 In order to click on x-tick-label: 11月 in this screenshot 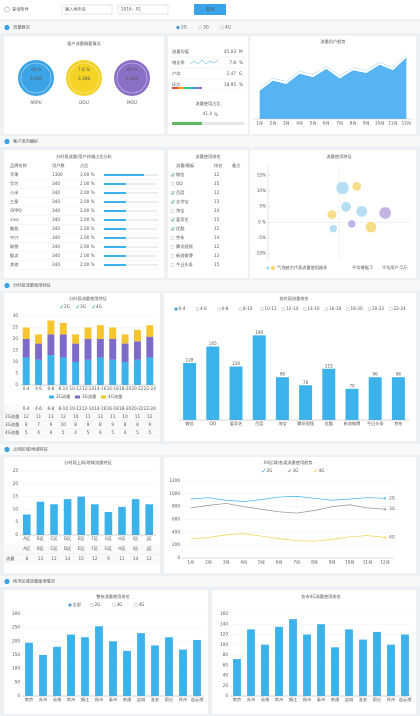, I will do `click(393, 124)`.